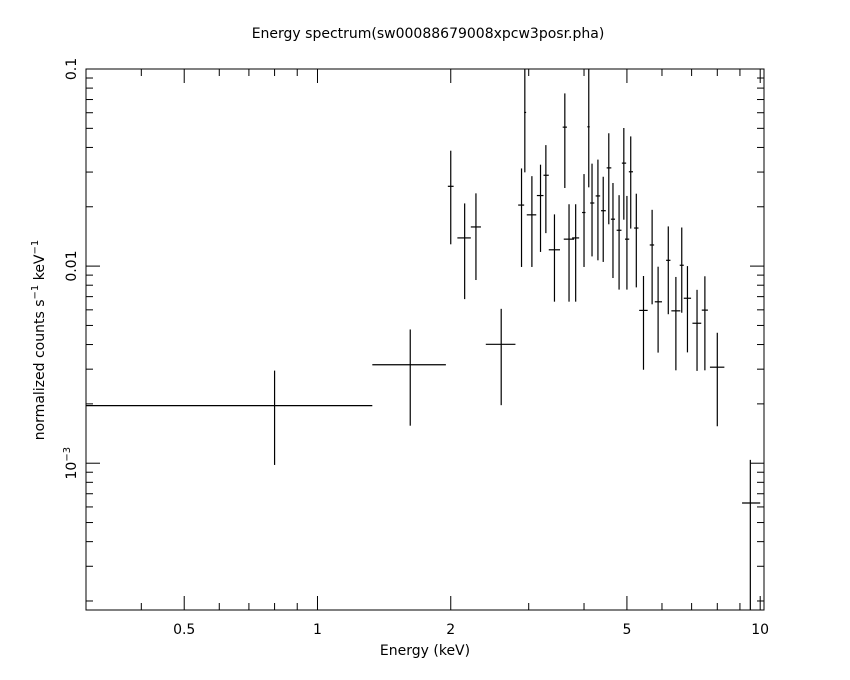  What do you see at coordinates (40, 269) in the screenshot?
I see `y-axis-label-part-2: keV` at bounding box center [40, 269].